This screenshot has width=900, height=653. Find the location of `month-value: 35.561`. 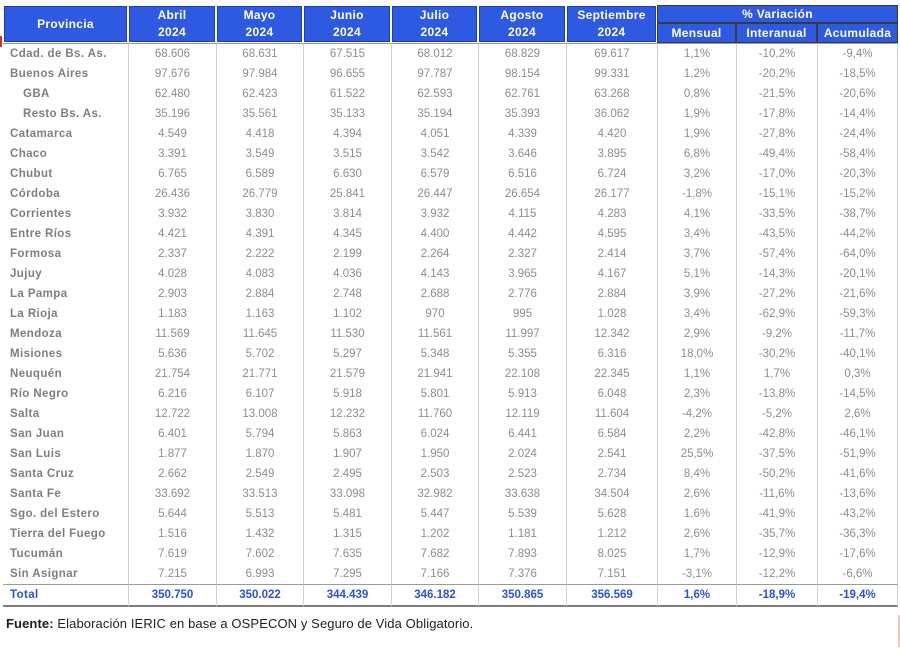

month-value: 35.561 is located at coordinates (259, 114).